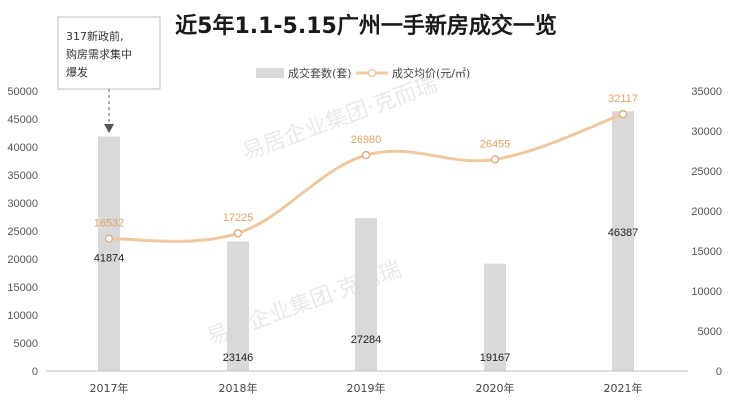  I want to click on category-label: 2020年, so click(495, 388).